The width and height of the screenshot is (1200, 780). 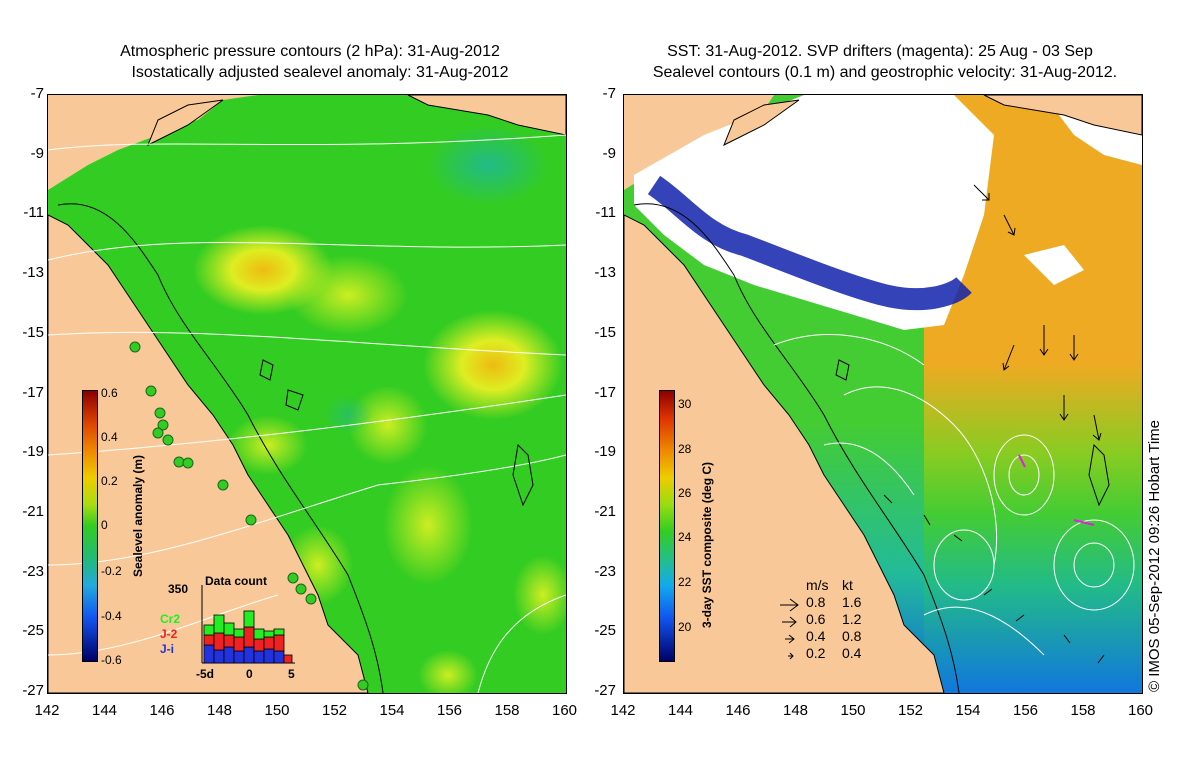 What do you see at coordinates (707, 544) in the screenshot?
I see `cb-right-title: 3-day SST composite (deg C)` at bounding box center [707, 544].